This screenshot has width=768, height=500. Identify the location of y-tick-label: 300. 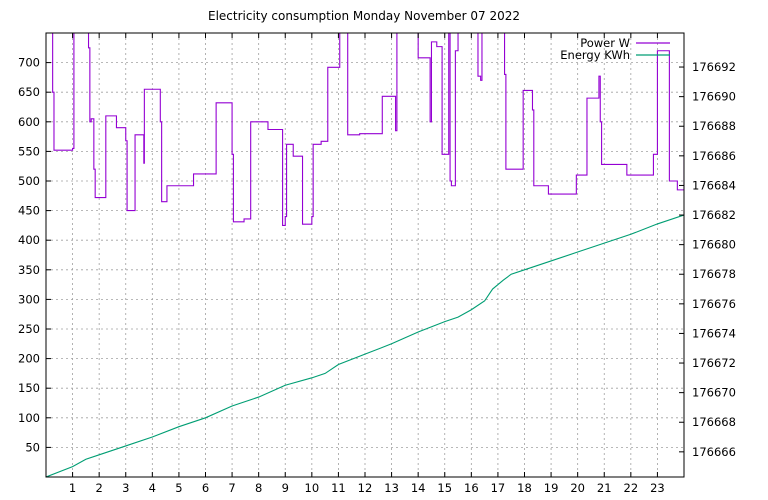
(29, 299).